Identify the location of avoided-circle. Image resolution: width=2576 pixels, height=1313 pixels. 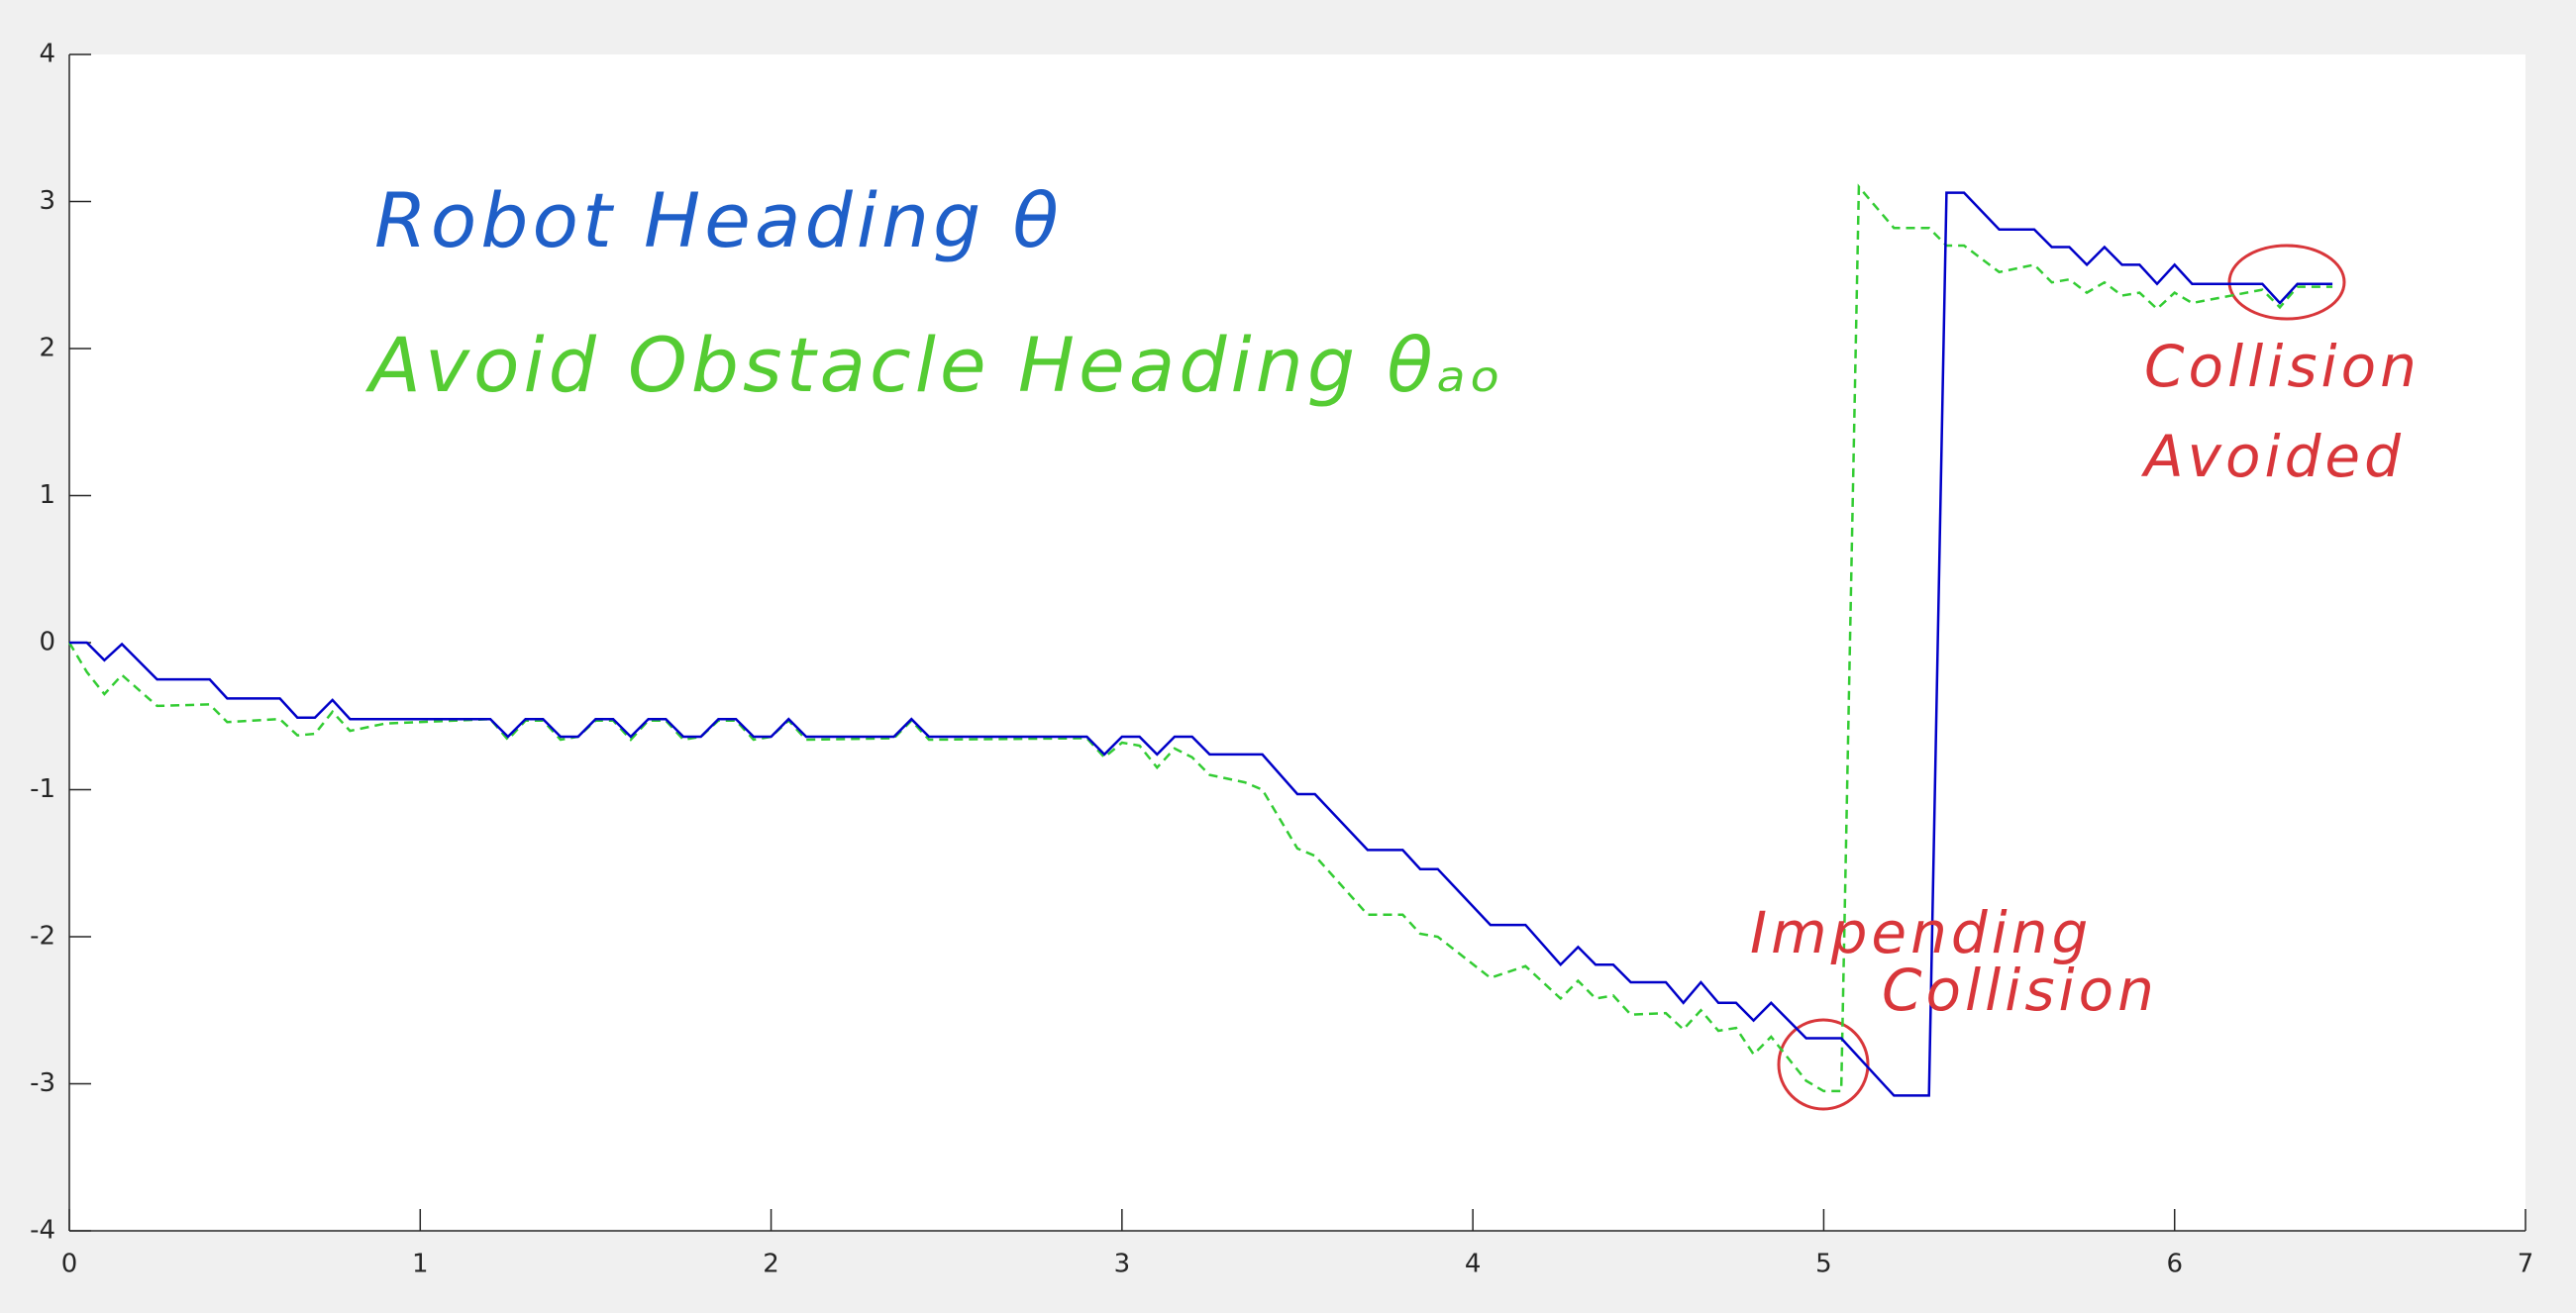
(2286, 282).